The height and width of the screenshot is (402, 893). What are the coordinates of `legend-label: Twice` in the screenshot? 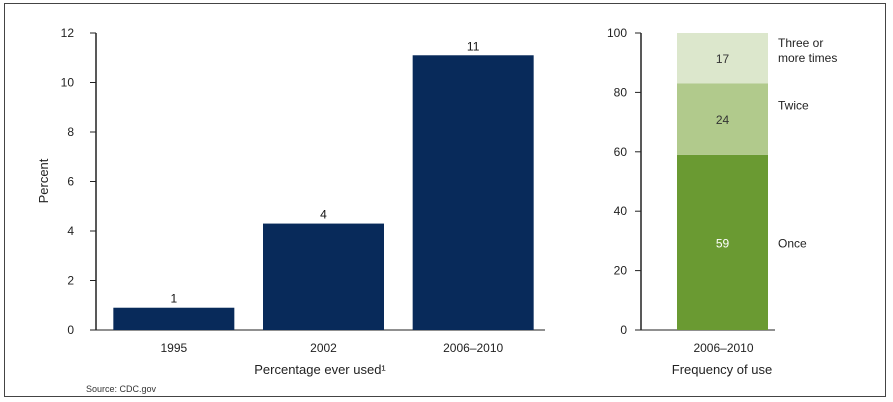 It's located at (793, 105).